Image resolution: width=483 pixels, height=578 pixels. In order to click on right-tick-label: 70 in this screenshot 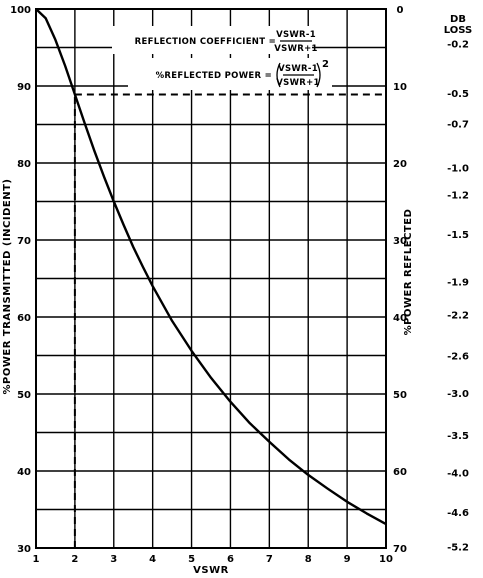, I will do `click(400, 549)`.